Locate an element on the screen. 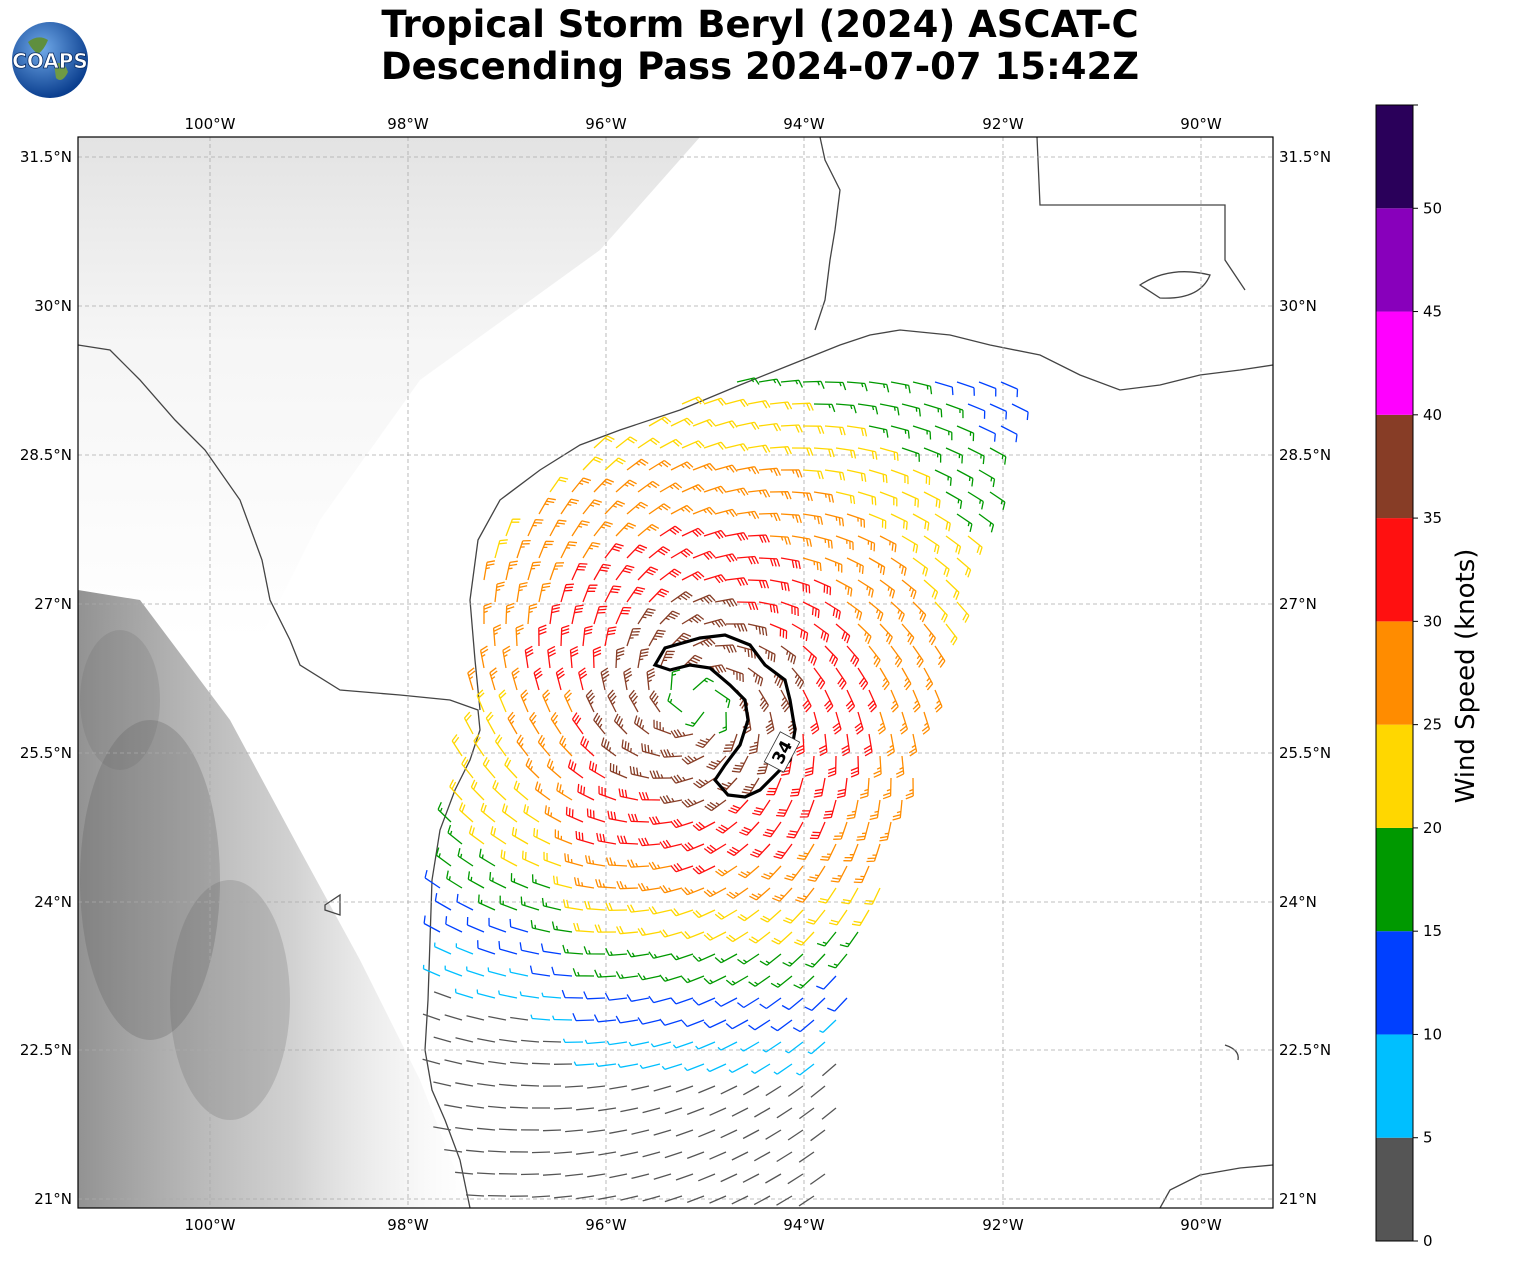 The height and width of the screenshot is (1264, 1513). lon-label: 96°W is located at coordinates (606, 1225).